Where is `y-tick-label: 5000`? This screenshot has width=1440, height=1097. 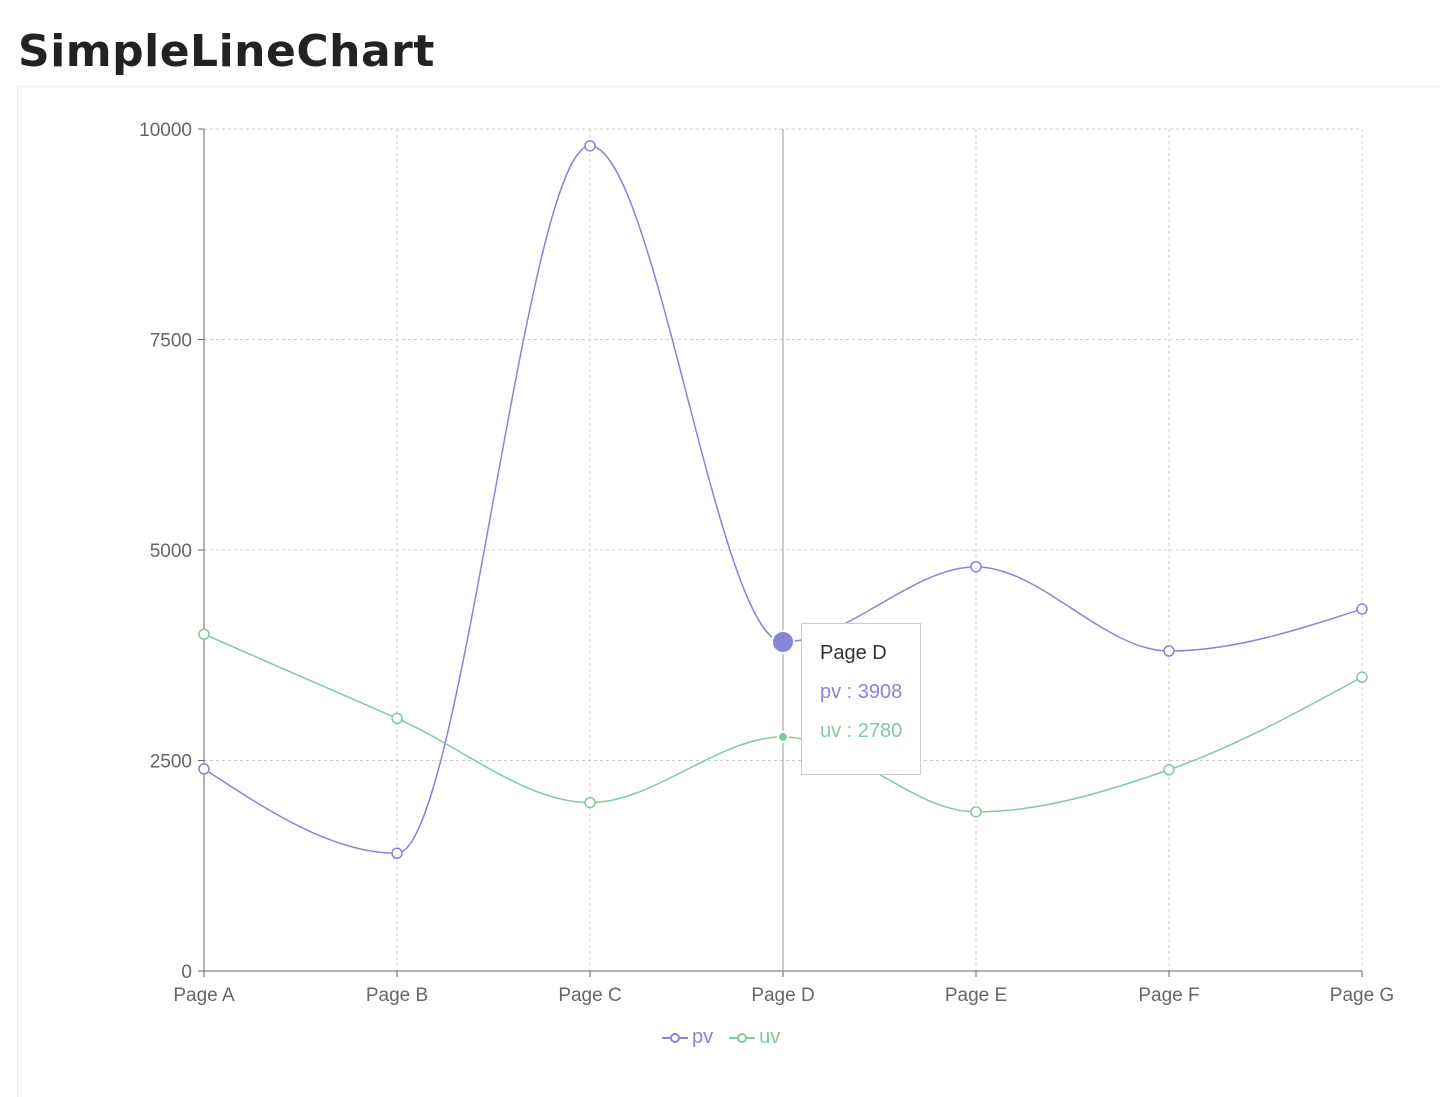
y-tick-label: 5000 is located at coordinates (171, 551).